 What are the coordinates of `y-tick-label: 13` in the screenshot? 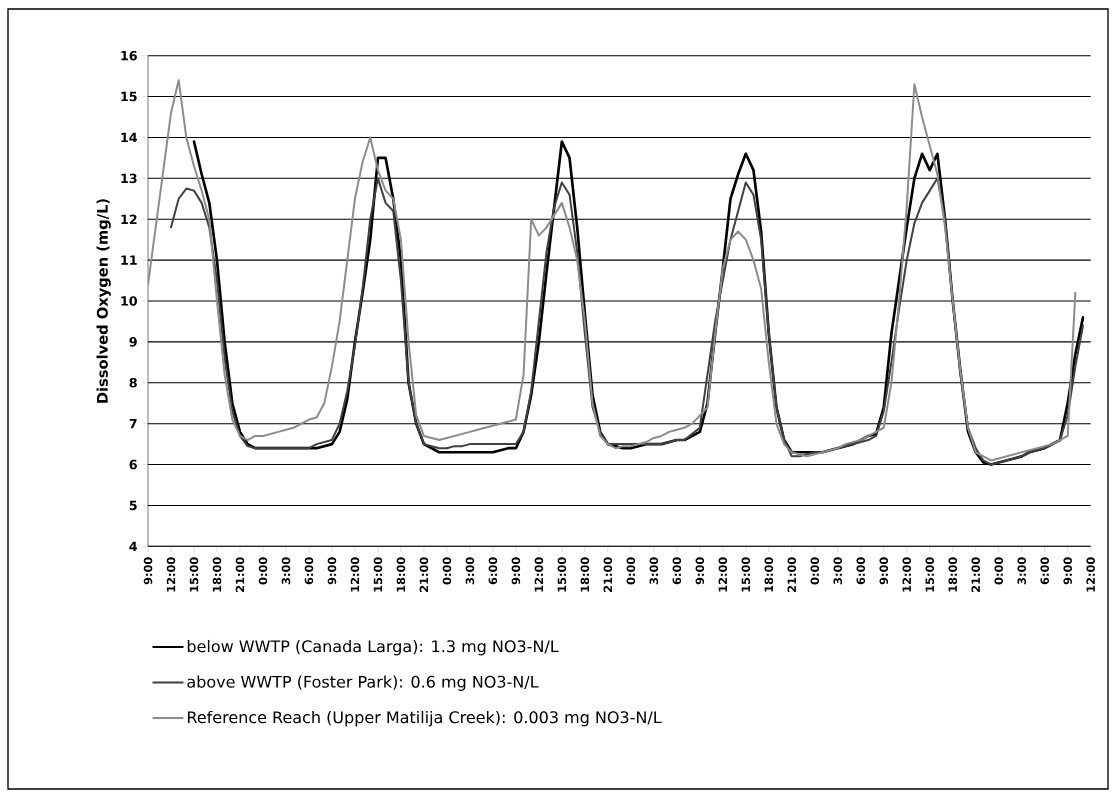 It's located at (129, 178).